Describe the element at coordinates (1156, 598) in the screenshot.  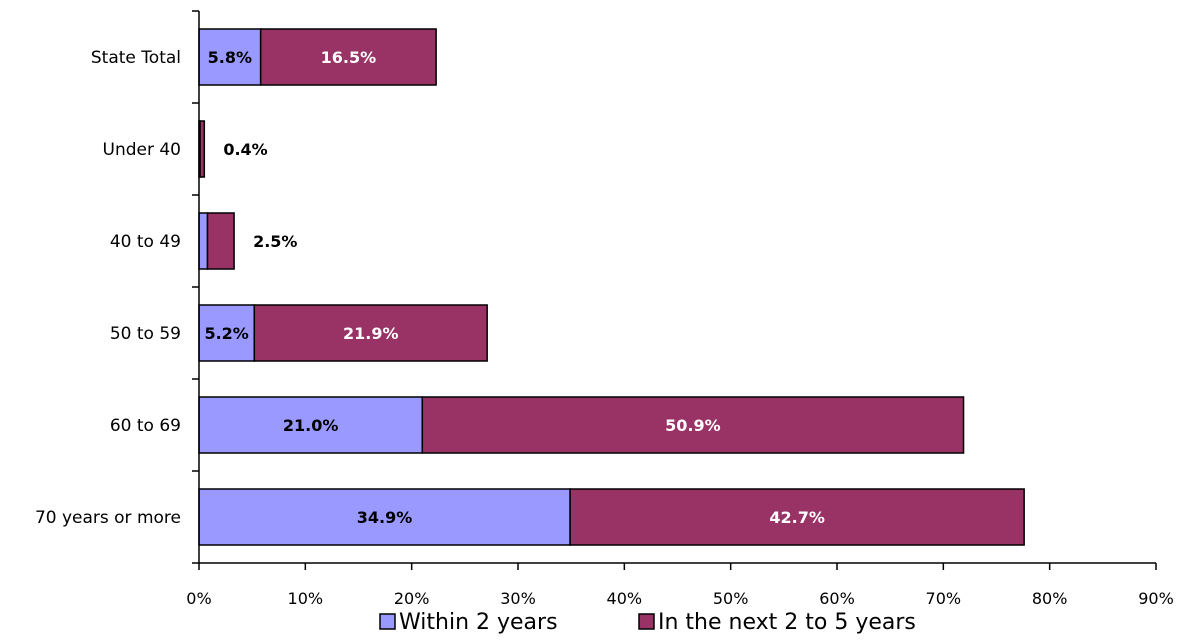
I see `x-tick-label: 90%` at that location.